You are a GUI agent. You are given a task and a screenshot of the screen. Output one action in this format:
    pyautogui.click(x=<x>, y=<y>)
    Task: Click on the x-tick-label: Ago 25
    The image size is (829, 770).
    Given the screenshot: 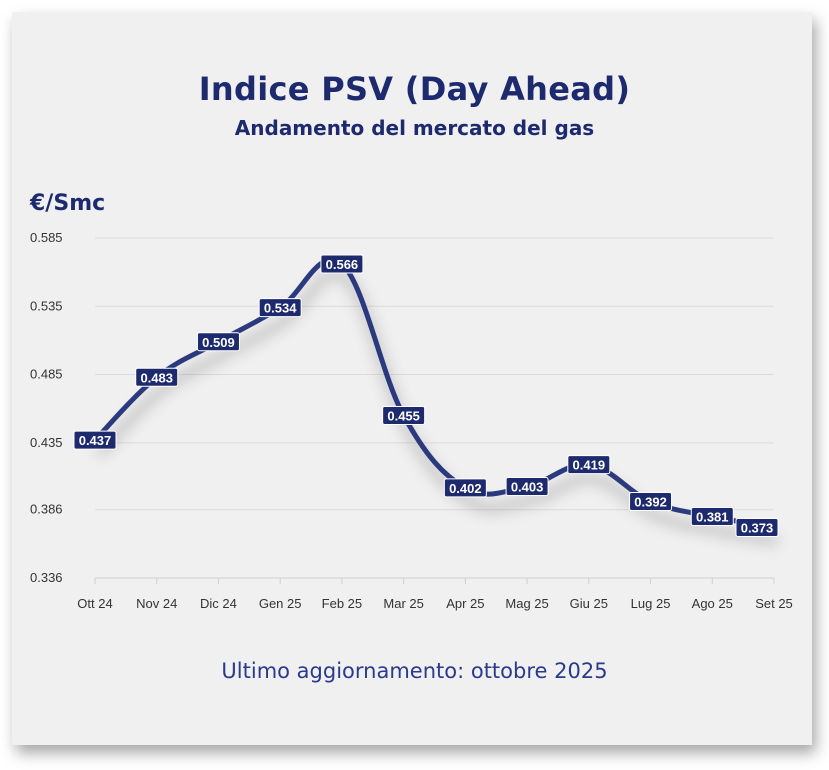 What is the action you would take?
    pyautogui.click(x=712, y=603)
    